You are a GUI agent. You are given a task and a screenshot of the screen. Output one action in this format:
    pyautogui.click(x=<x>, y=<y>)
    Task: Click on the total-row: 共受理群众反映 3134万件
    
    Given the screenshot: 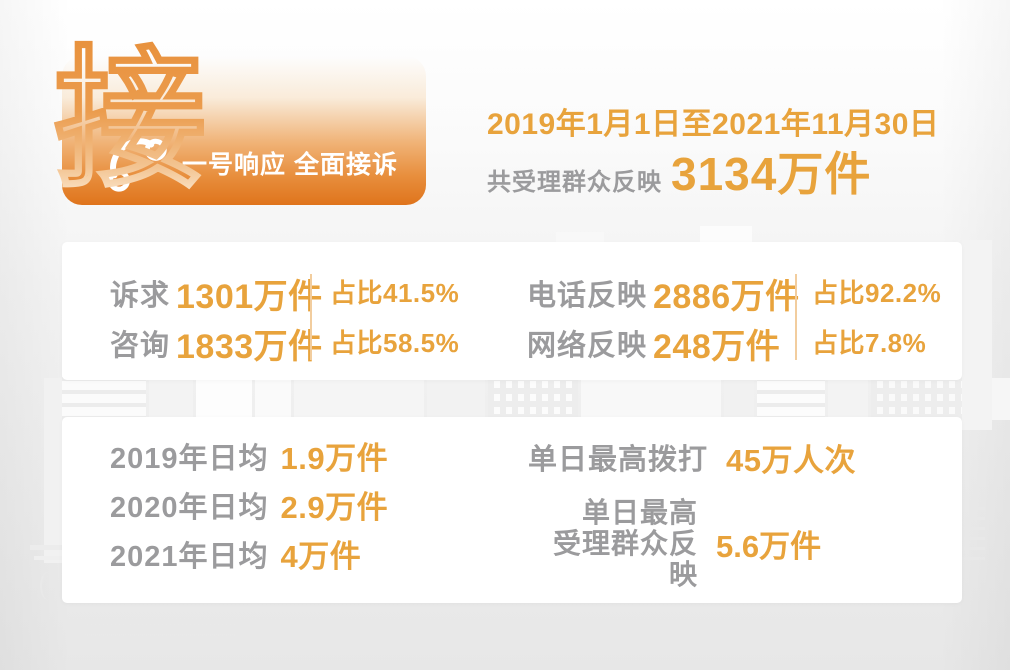 What is the action you would take?
    pyautogui.click(x=679, y=174)
    